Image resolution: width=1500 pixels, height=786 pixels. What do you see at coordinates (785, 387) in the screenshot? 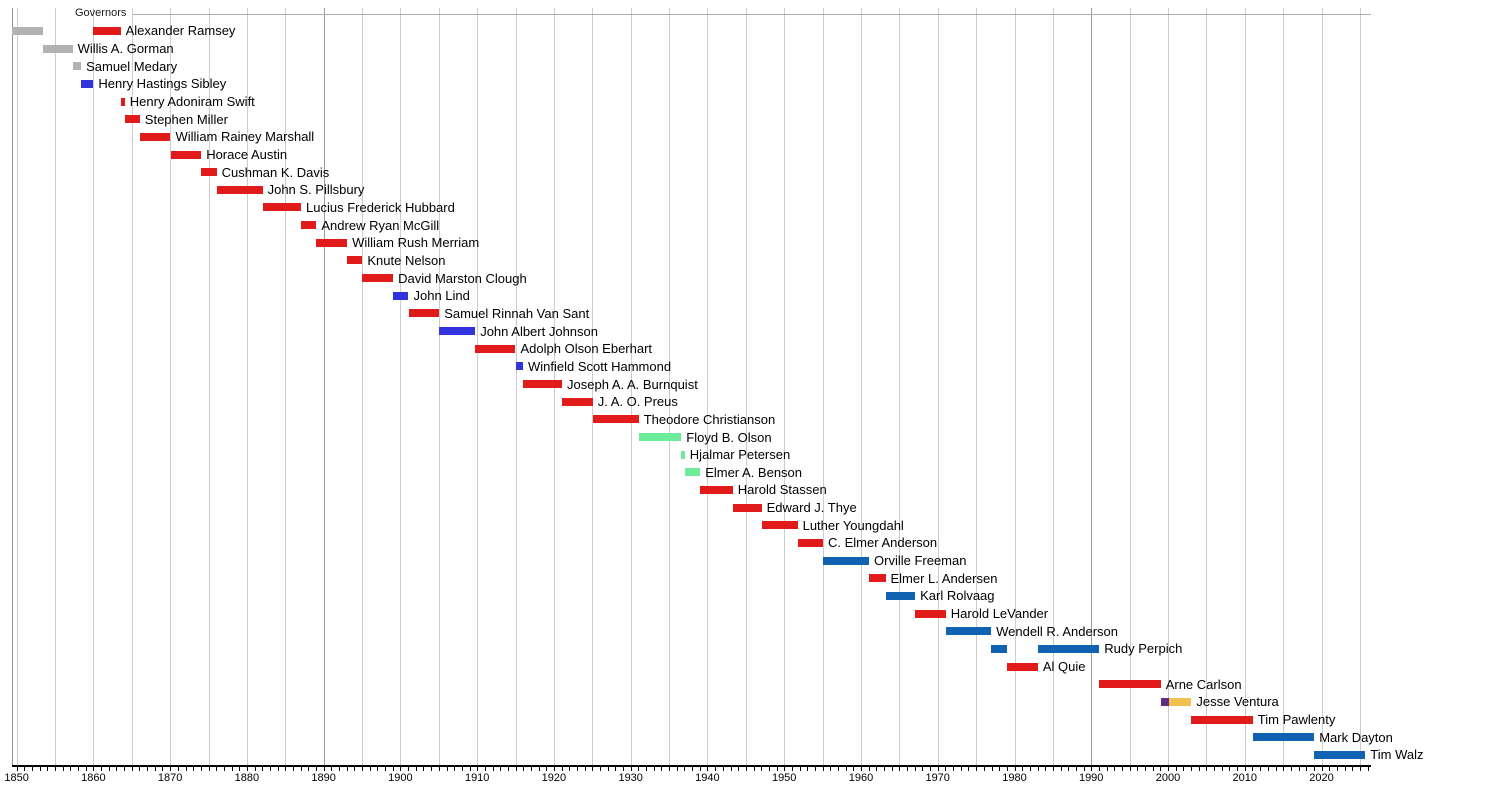
I see `gridline-1950` at bounding box center [785, 387].